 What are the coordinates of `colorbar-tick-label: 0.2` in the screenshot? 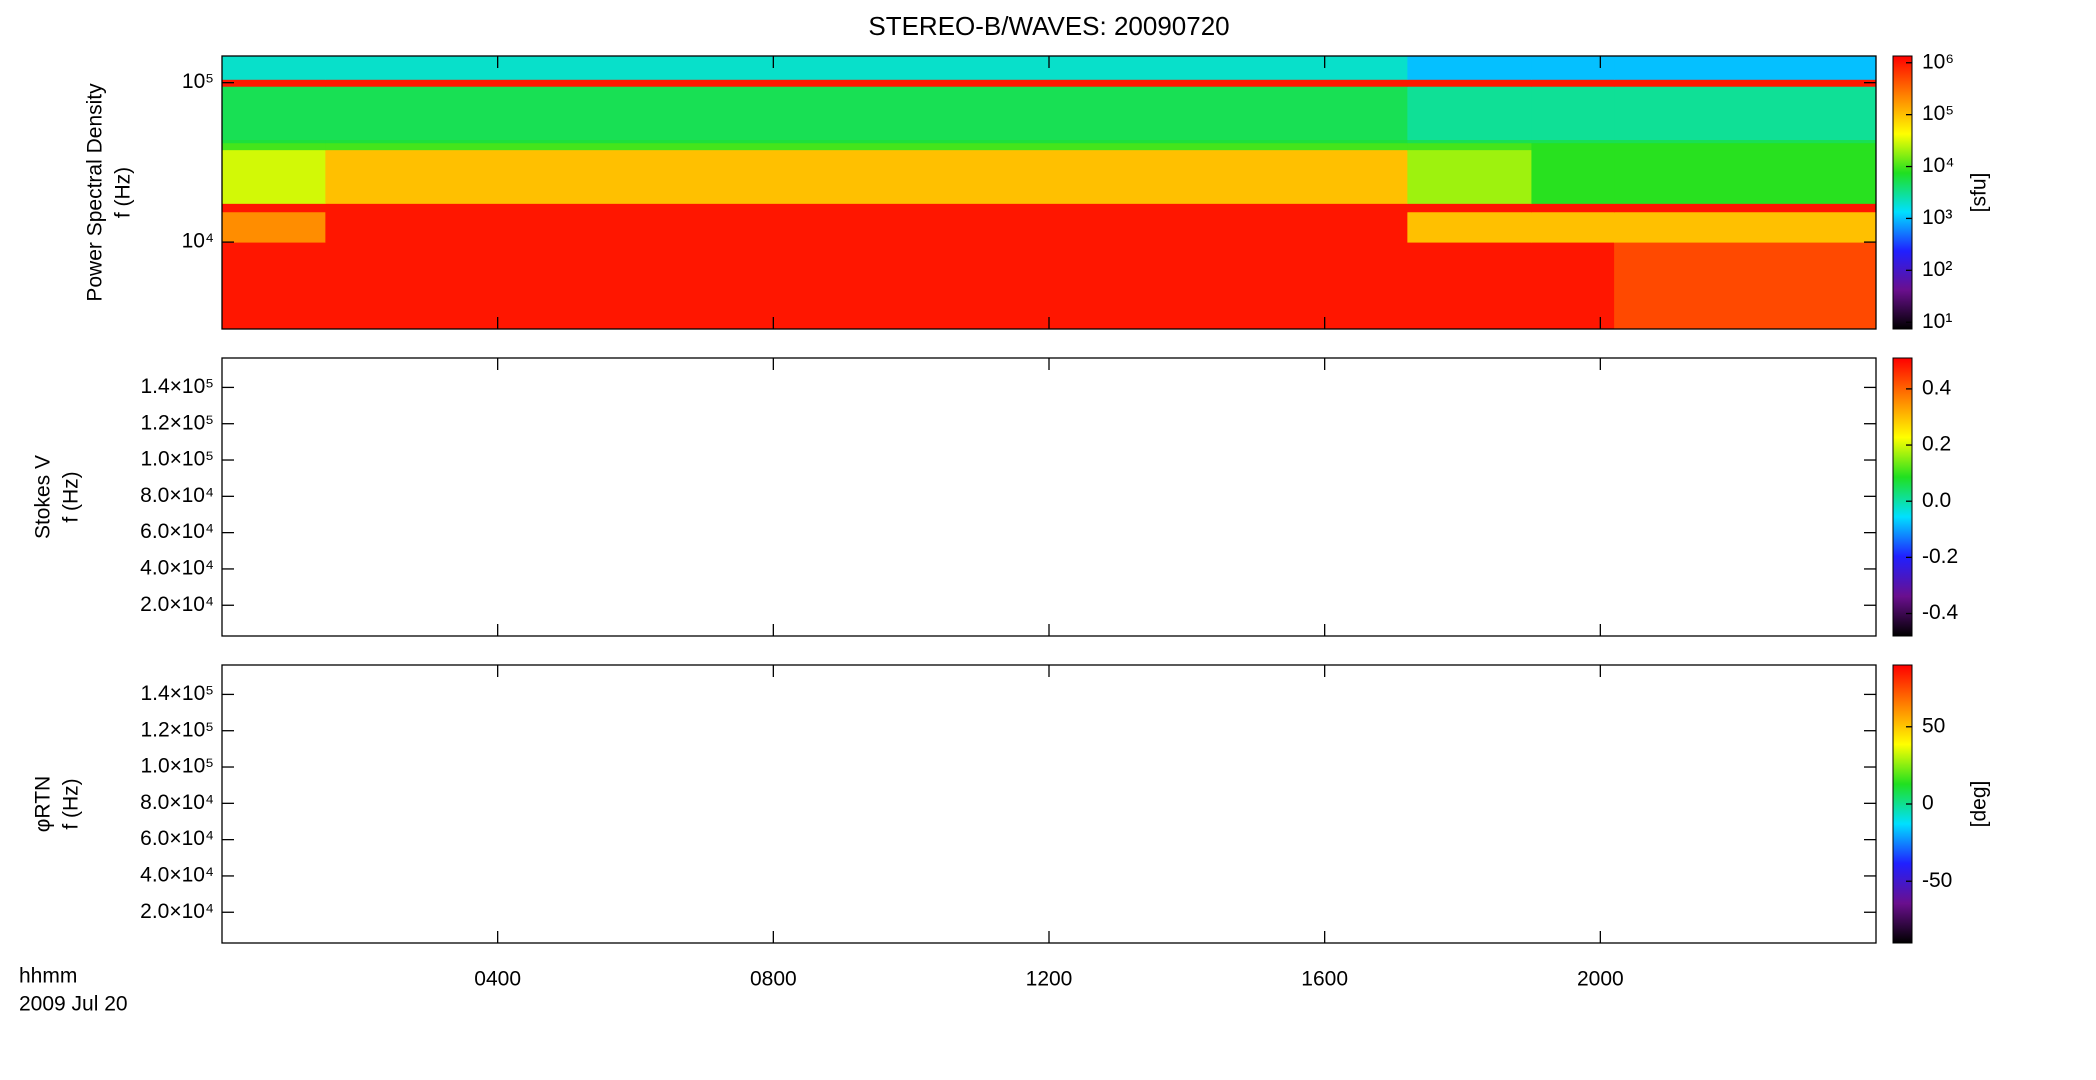 It's located at (1936, 444).